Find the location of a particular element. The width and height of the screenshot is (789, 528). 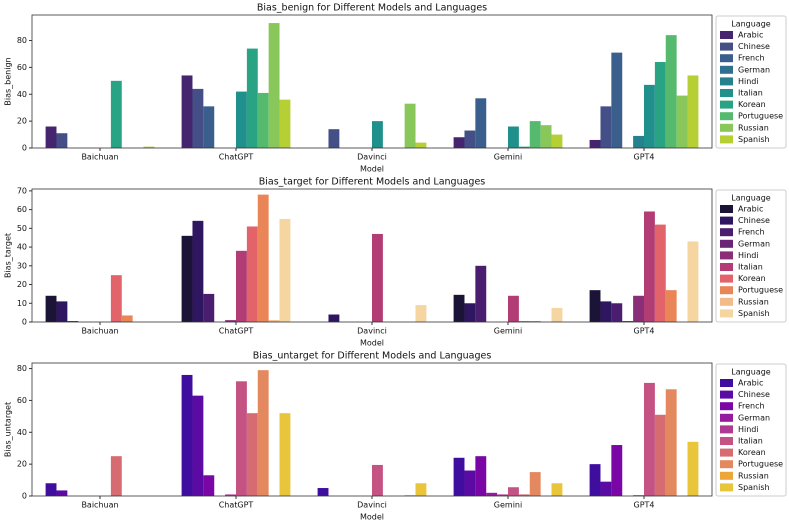

legend-title: Language is located at coordinates (751, 372).